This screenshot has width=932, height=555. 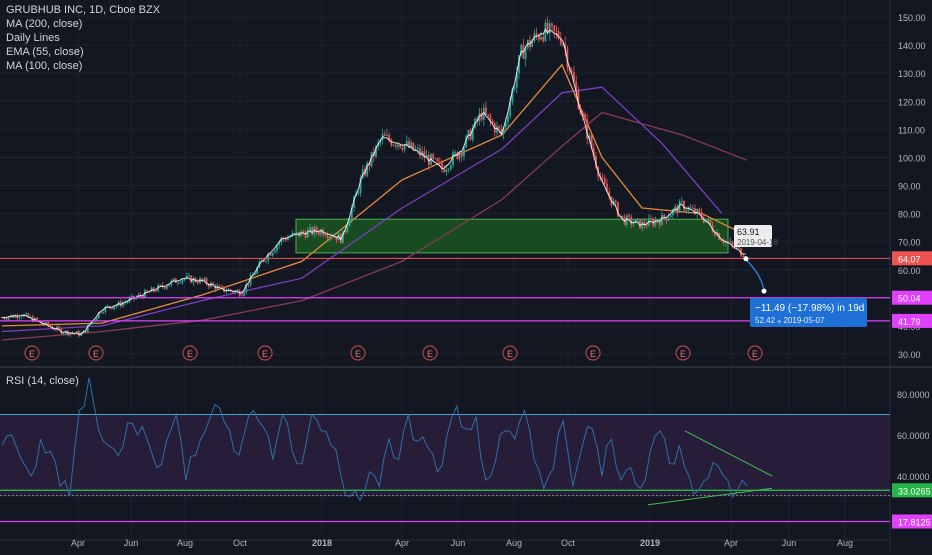 What do you see at coordinates (912, 74) in the screenshot?
I see `price-axis-label: 130.00` at bounding box center [912, 74].